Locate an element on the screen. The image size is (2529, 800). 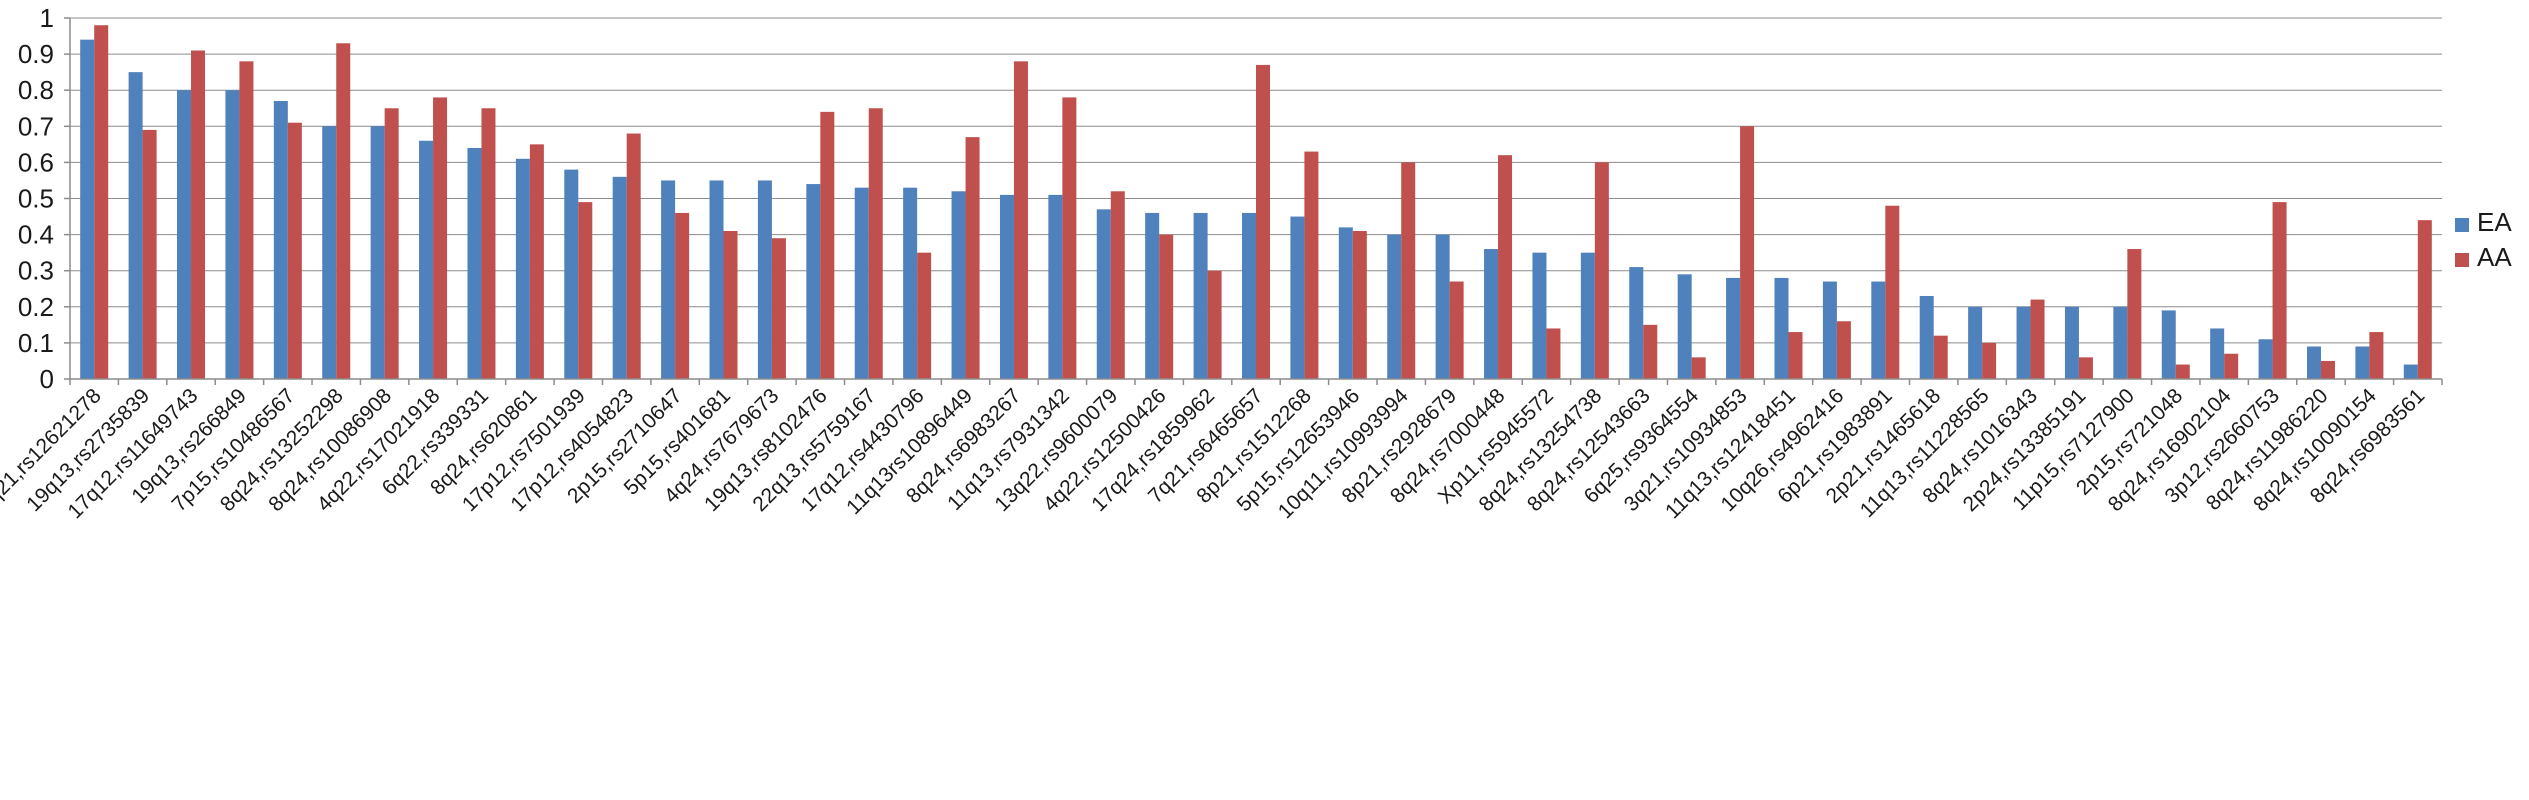
legend-swatch-ea is located at coordinates (2462, 225).